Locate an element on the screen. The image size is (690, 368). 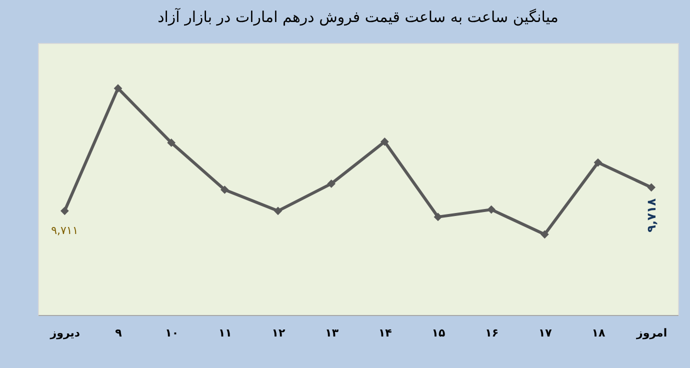
x-tick-label: ۱۵ is located at coordinates (439, 333).